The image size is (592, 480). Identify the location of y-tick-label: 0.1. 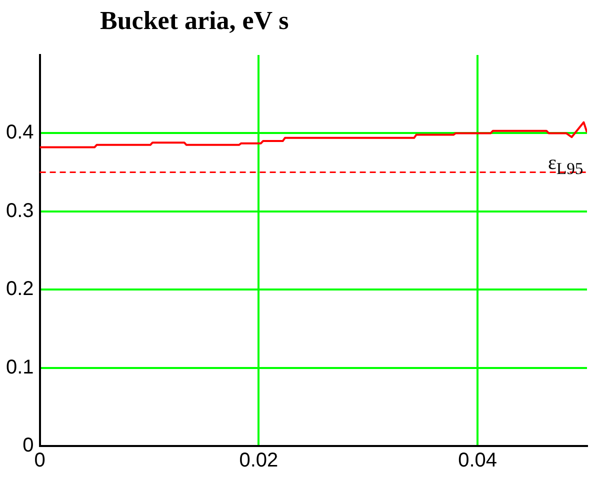
(20, 367).